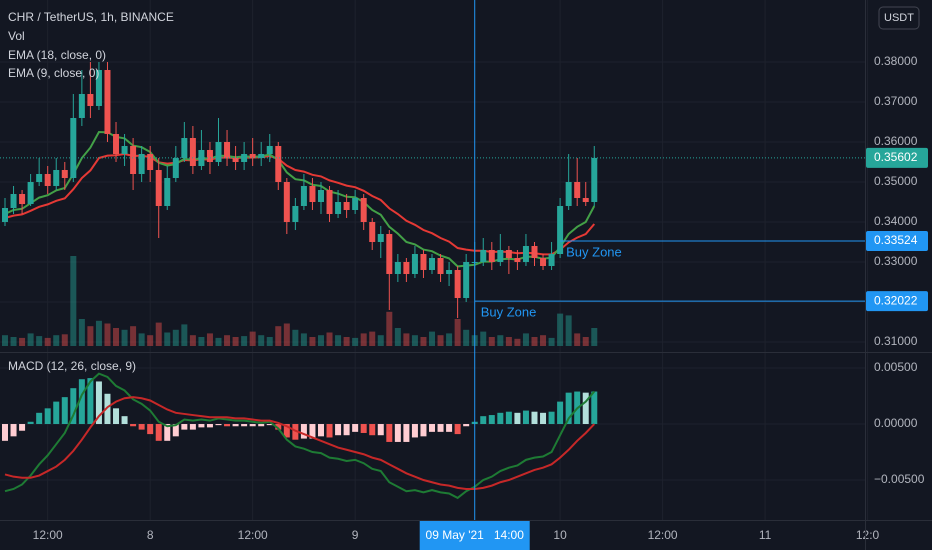 This screenshot has height=550, width=932. Describe the element at coordinates (53, 73) in the screenshot. I see `legend-ema9: EMA (9, close, 0)` at that location.